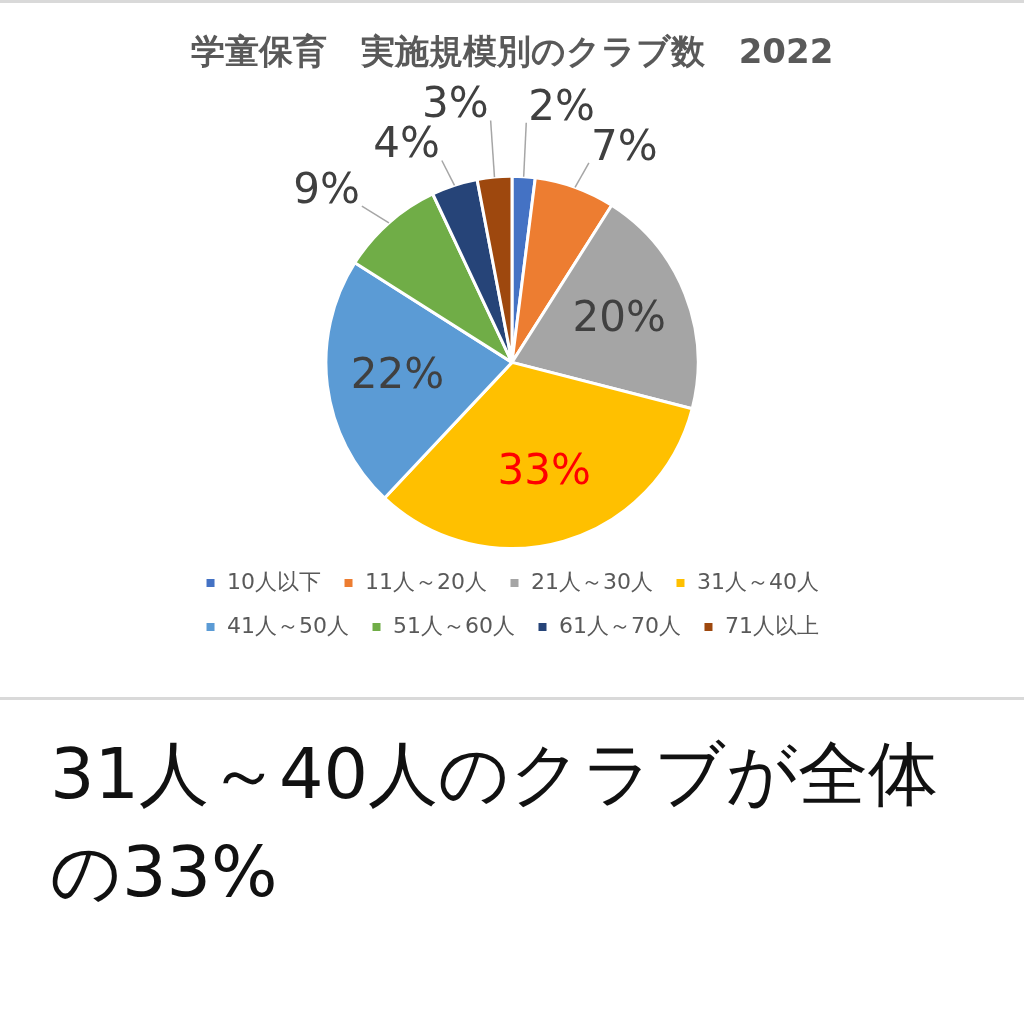 This screenshot has width=1024, height=1024. Describe the element at coordinates (771, 625) in the screenshot. I see `legend-label: 71人以上` at that location.